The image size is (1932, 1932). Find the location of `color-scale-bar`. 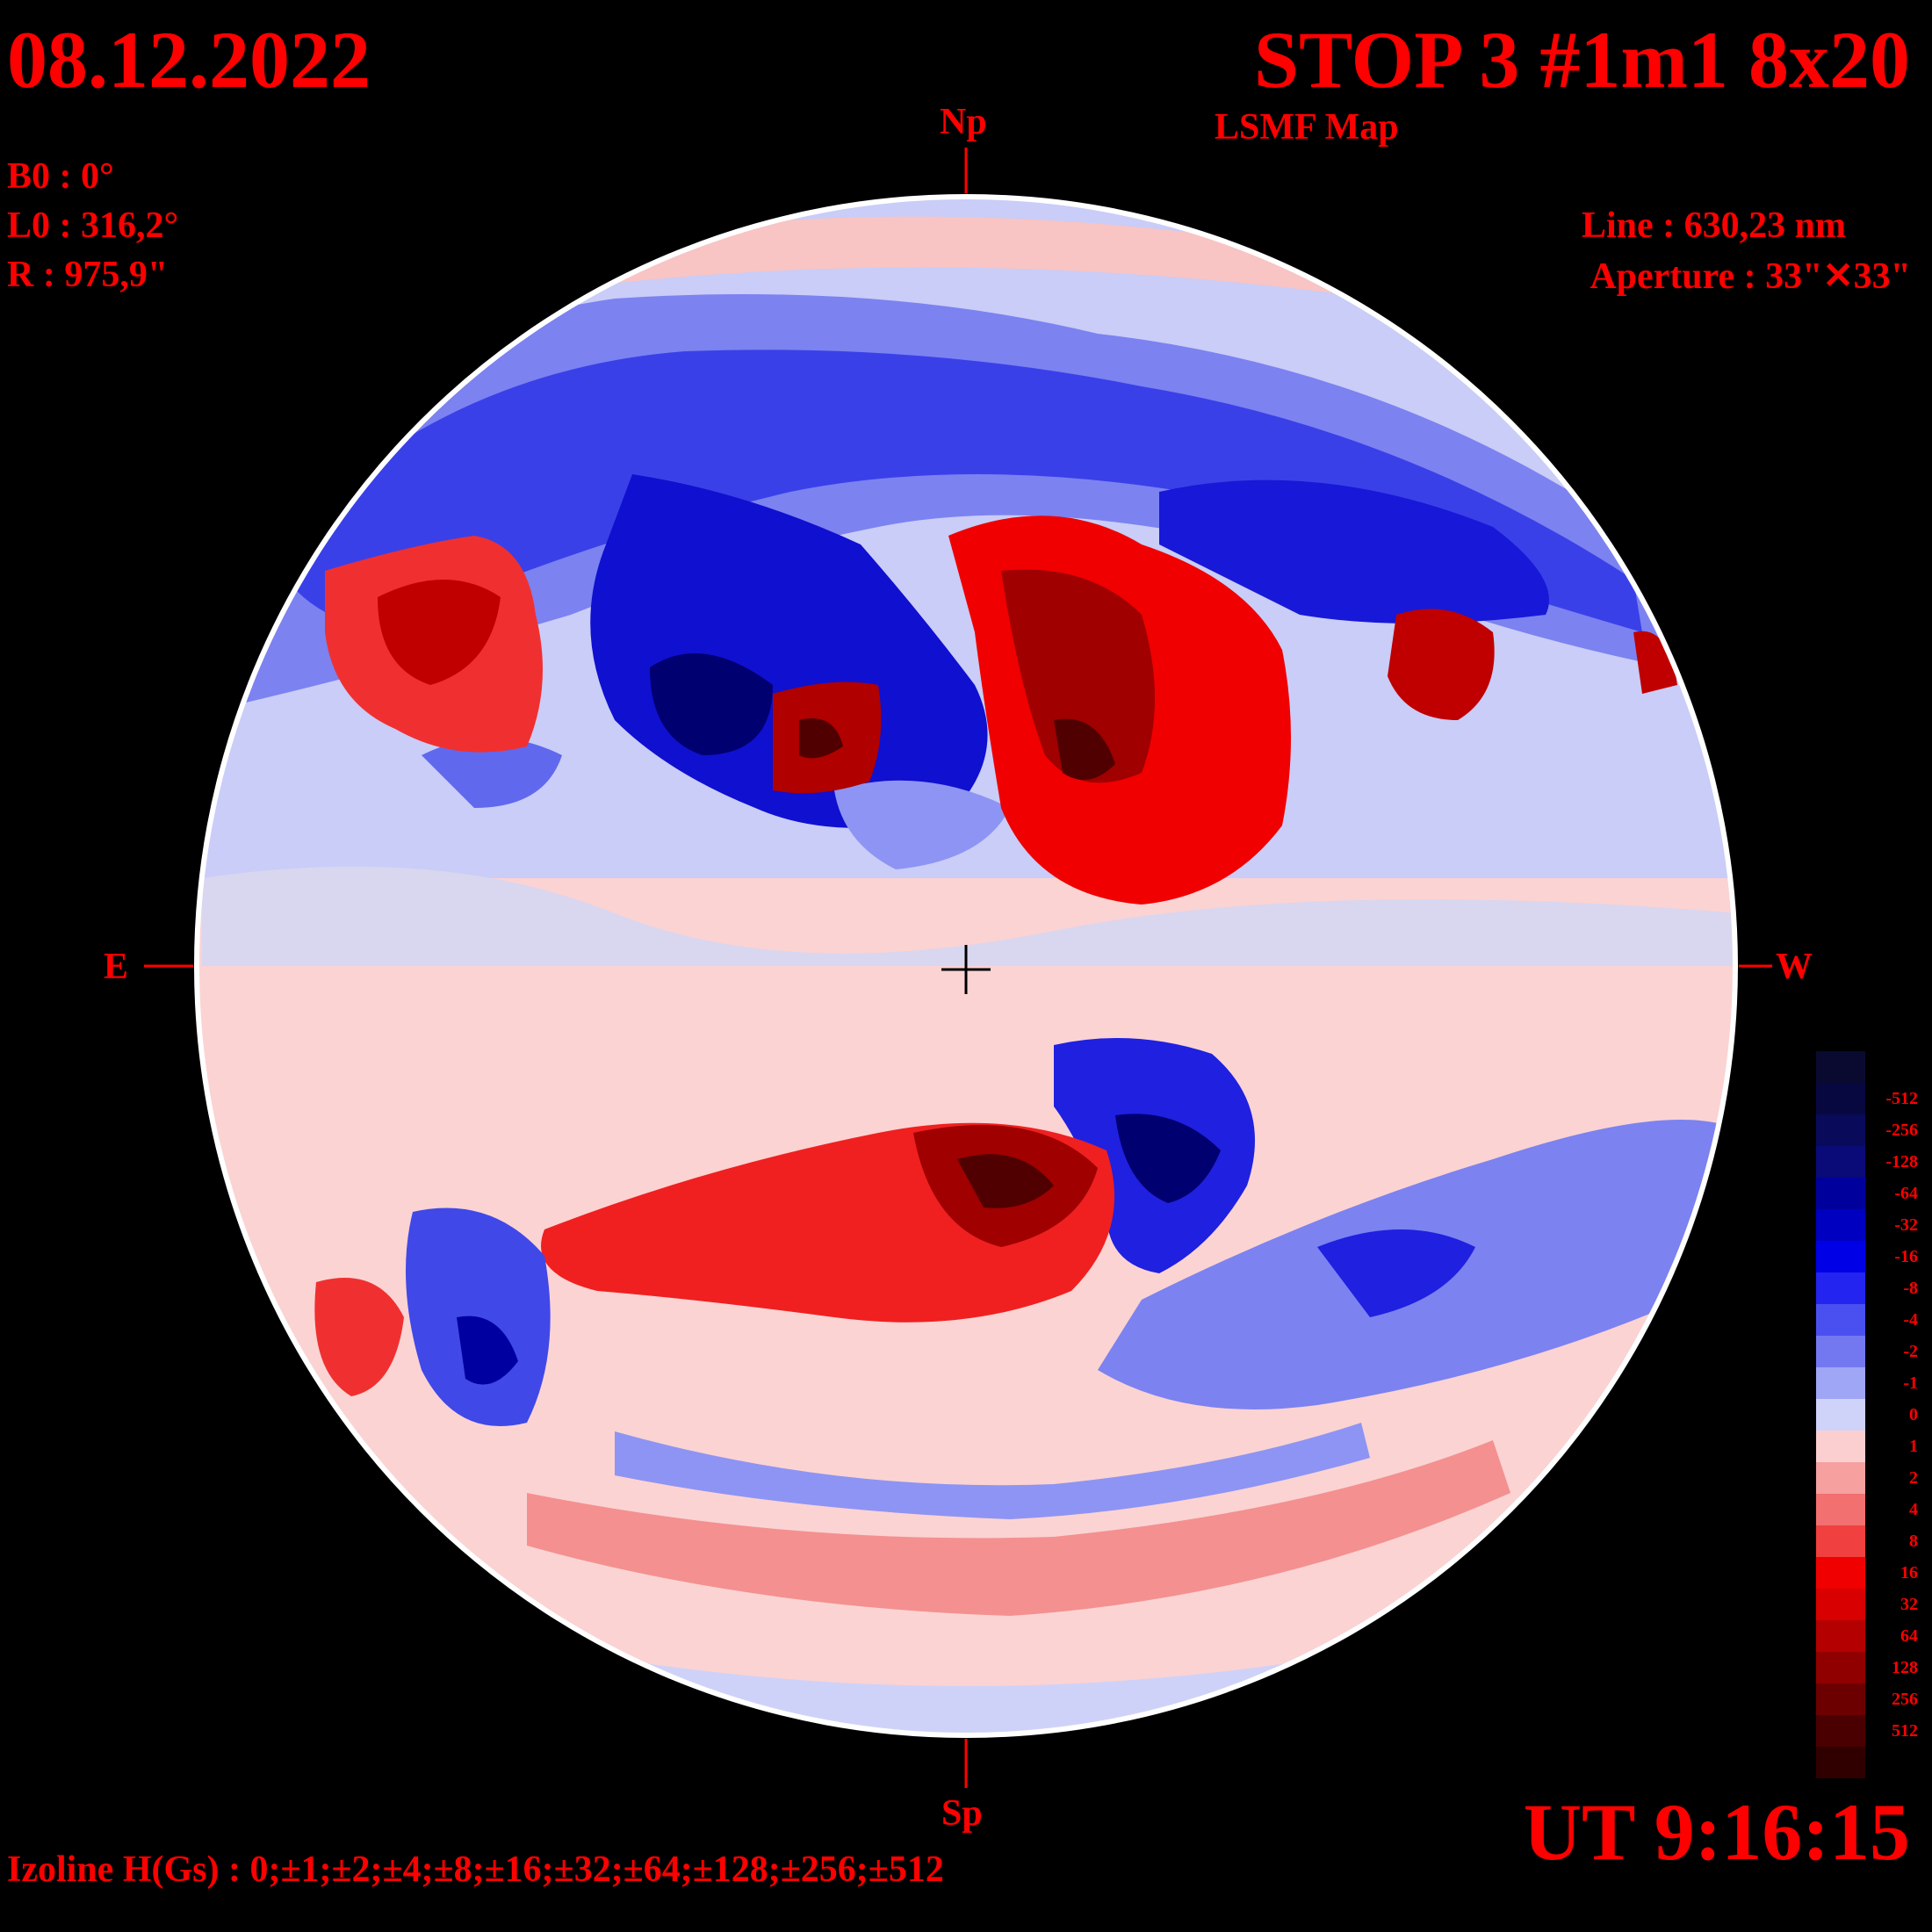

color-scale-bar is located at coordinates (1840, 1414).